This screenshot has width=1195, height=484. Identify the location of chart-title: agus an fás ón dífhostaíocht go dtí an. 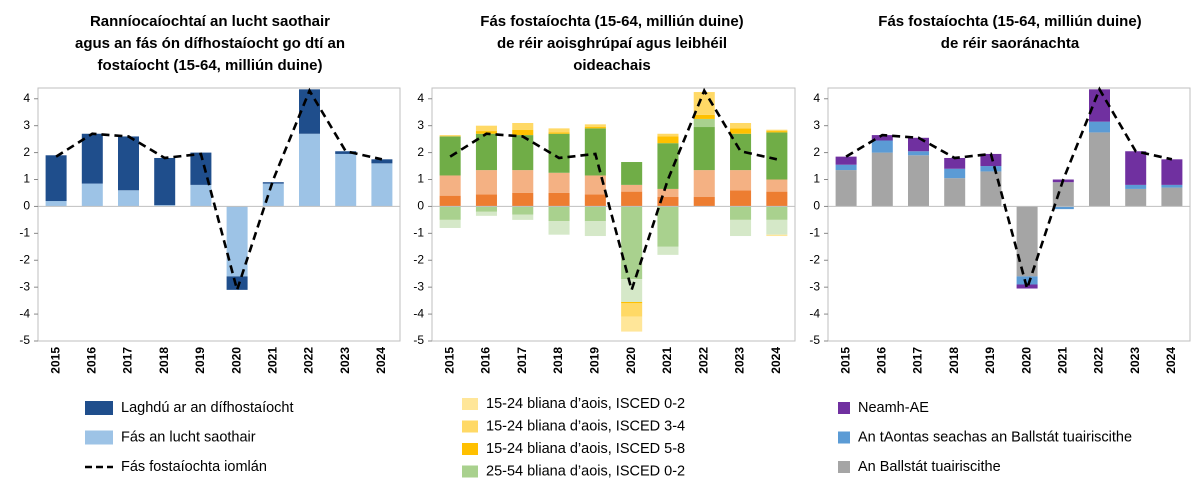
(210, 43).